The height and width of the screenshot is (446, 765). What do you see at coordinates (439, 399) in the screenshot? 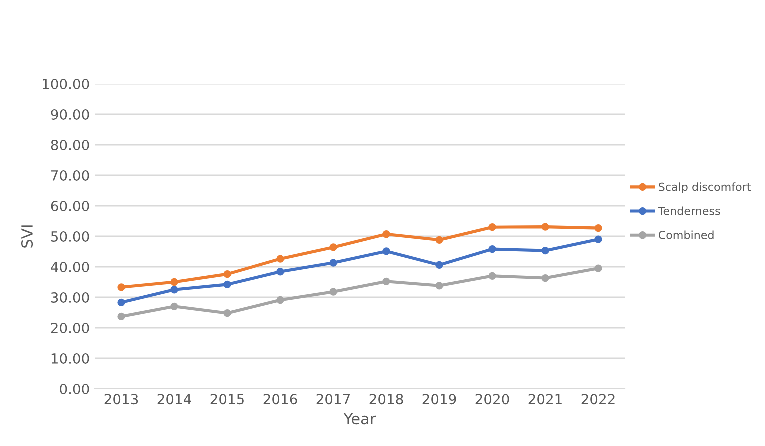
I see `x-tick-label: 2019` at bounding box center [439, 399].